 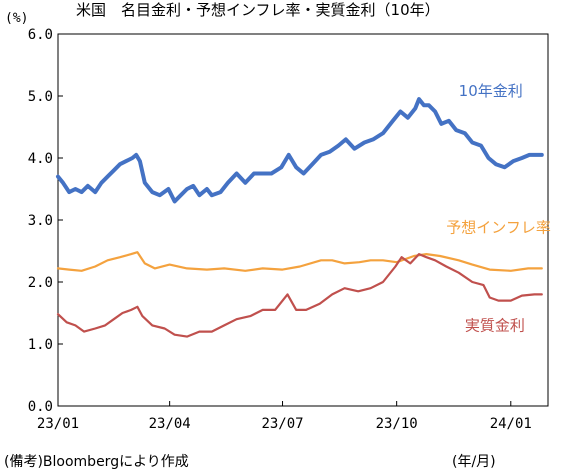 I want to click on x-tick-label: 23/04, so click(x=170, y=424).